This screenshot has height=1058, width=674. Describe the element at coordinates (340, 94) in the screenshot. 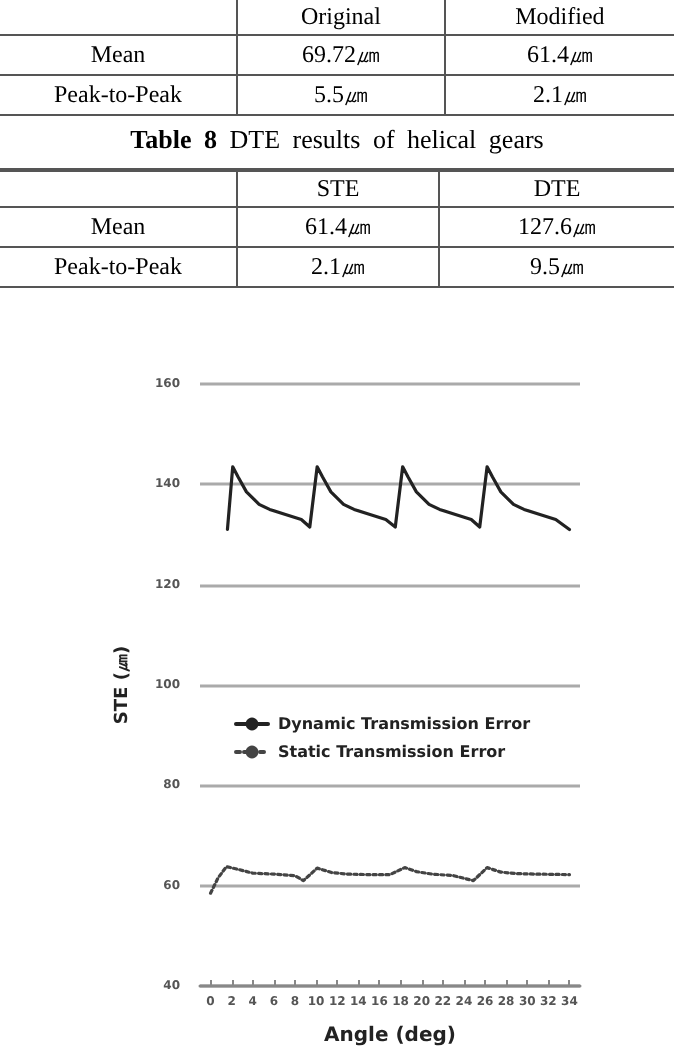

I see `text: 5.5㎛` at that location.